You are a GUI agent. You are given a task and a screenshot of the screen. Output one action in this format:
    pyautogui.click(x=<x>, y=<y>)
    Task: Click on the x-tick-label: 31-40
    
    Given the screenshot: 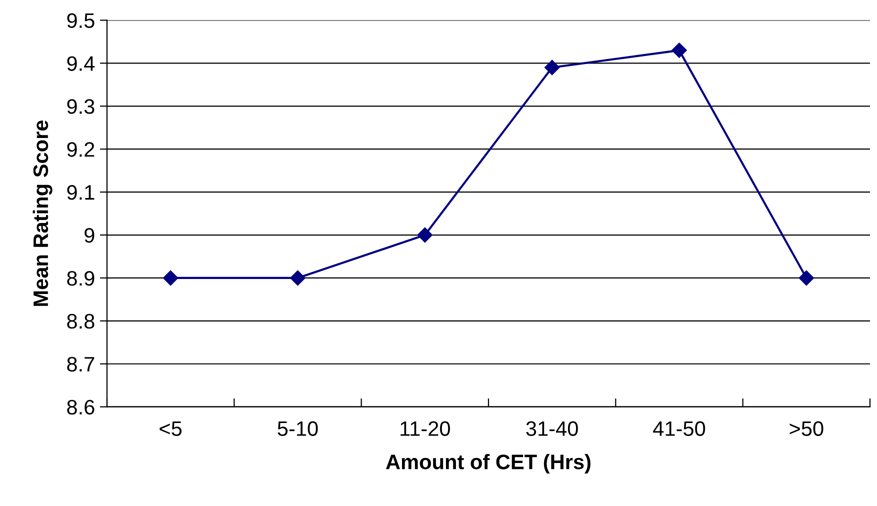 What is the action you would take?
    pyautogui.click(x=552, y=428)
    